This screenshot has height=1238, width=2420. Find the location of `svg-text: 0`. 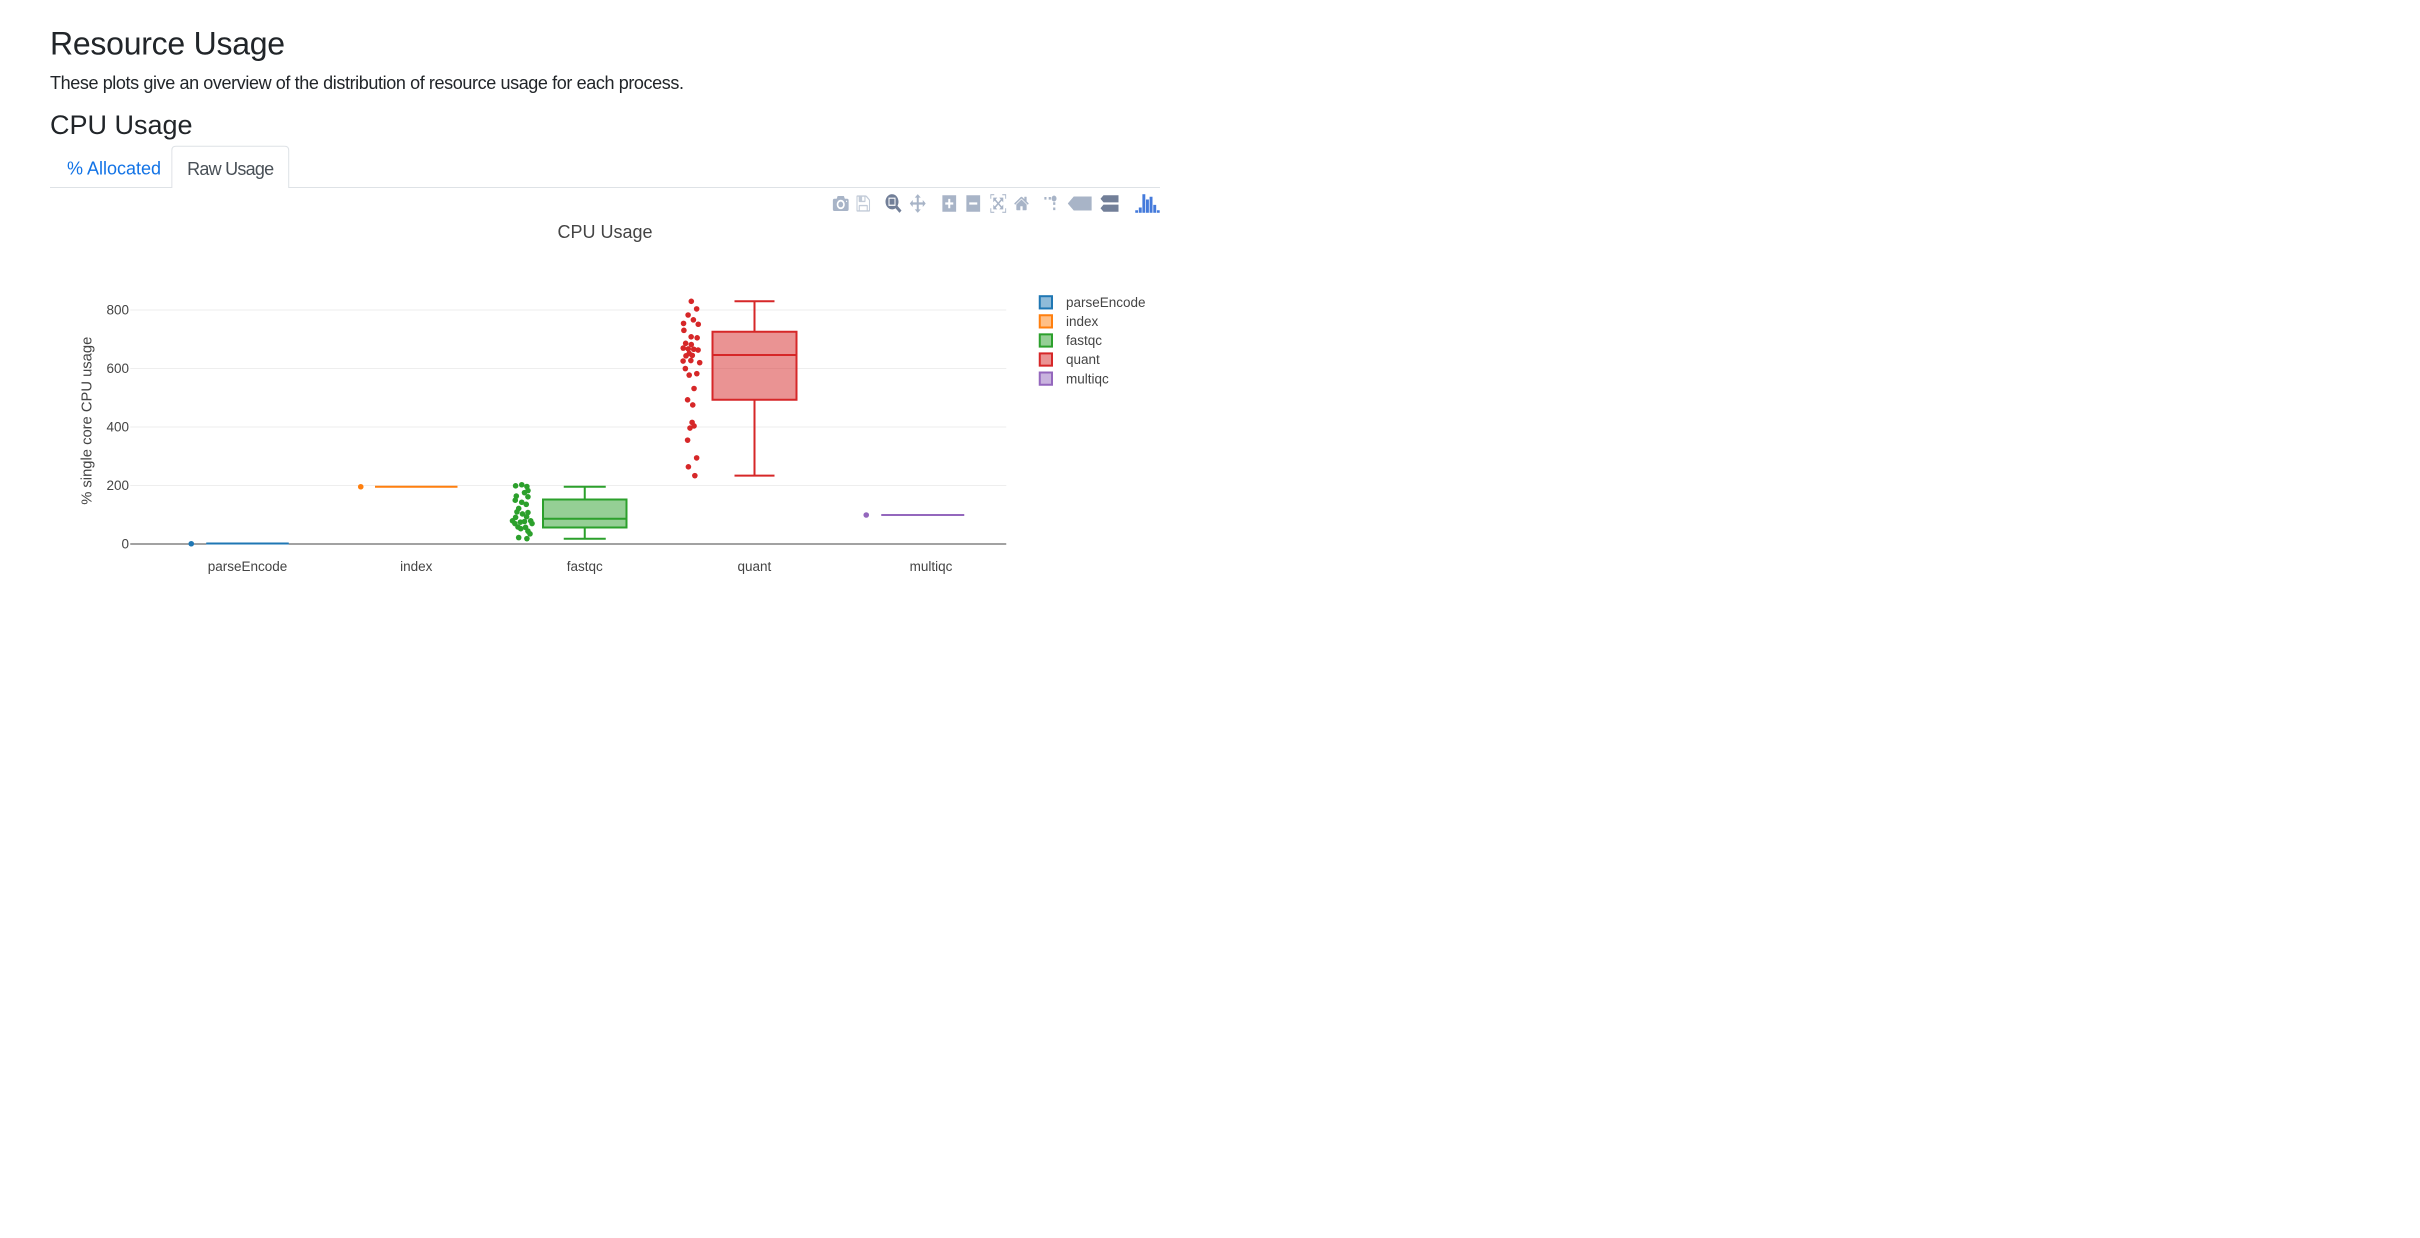

svg-text: 0 is located at coordinates (125, 544).